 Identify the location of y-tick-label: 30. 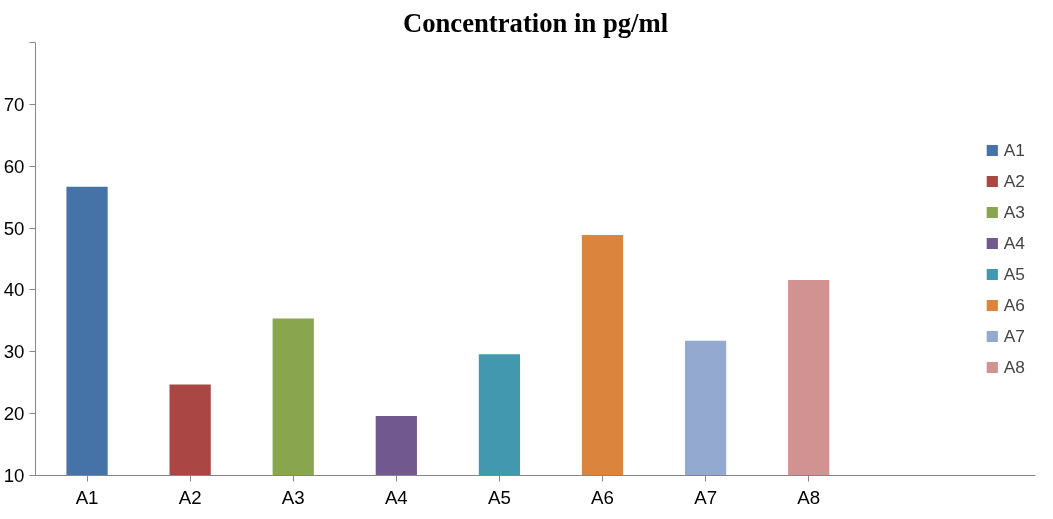
(14, 352).